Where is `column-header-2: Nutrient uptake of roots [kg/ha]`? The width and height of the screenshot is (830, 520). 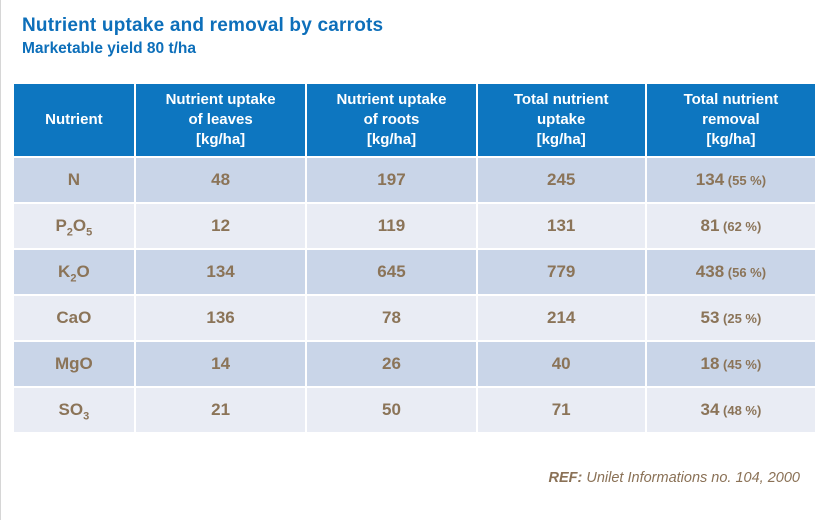
column-header-2: Nutrient uptake of roots [kg/ha] is located at coordinates (391, 120).